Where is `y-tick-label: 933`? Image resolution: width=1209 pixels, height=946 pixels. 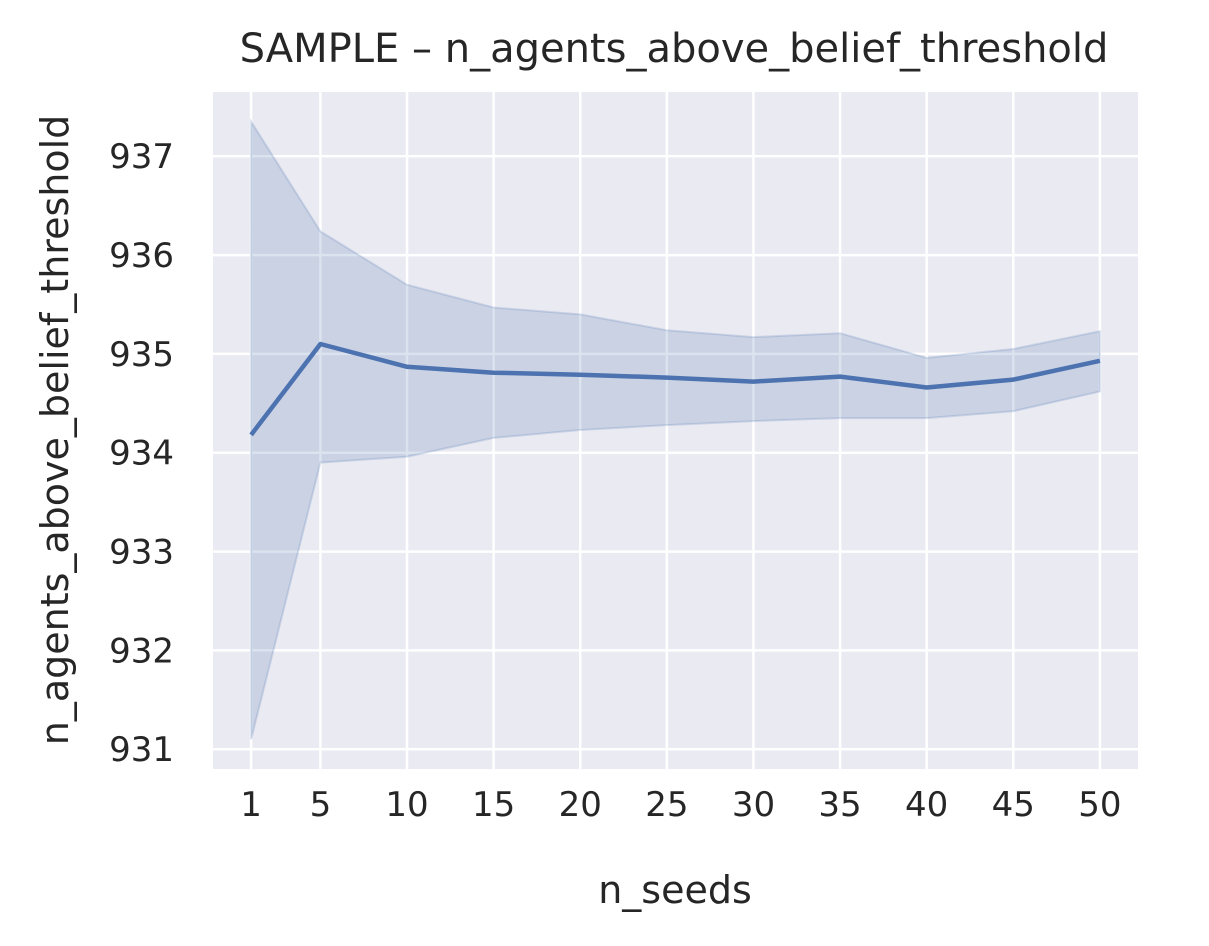 y-tick-label: 933 is located at coordinates (141, 553).